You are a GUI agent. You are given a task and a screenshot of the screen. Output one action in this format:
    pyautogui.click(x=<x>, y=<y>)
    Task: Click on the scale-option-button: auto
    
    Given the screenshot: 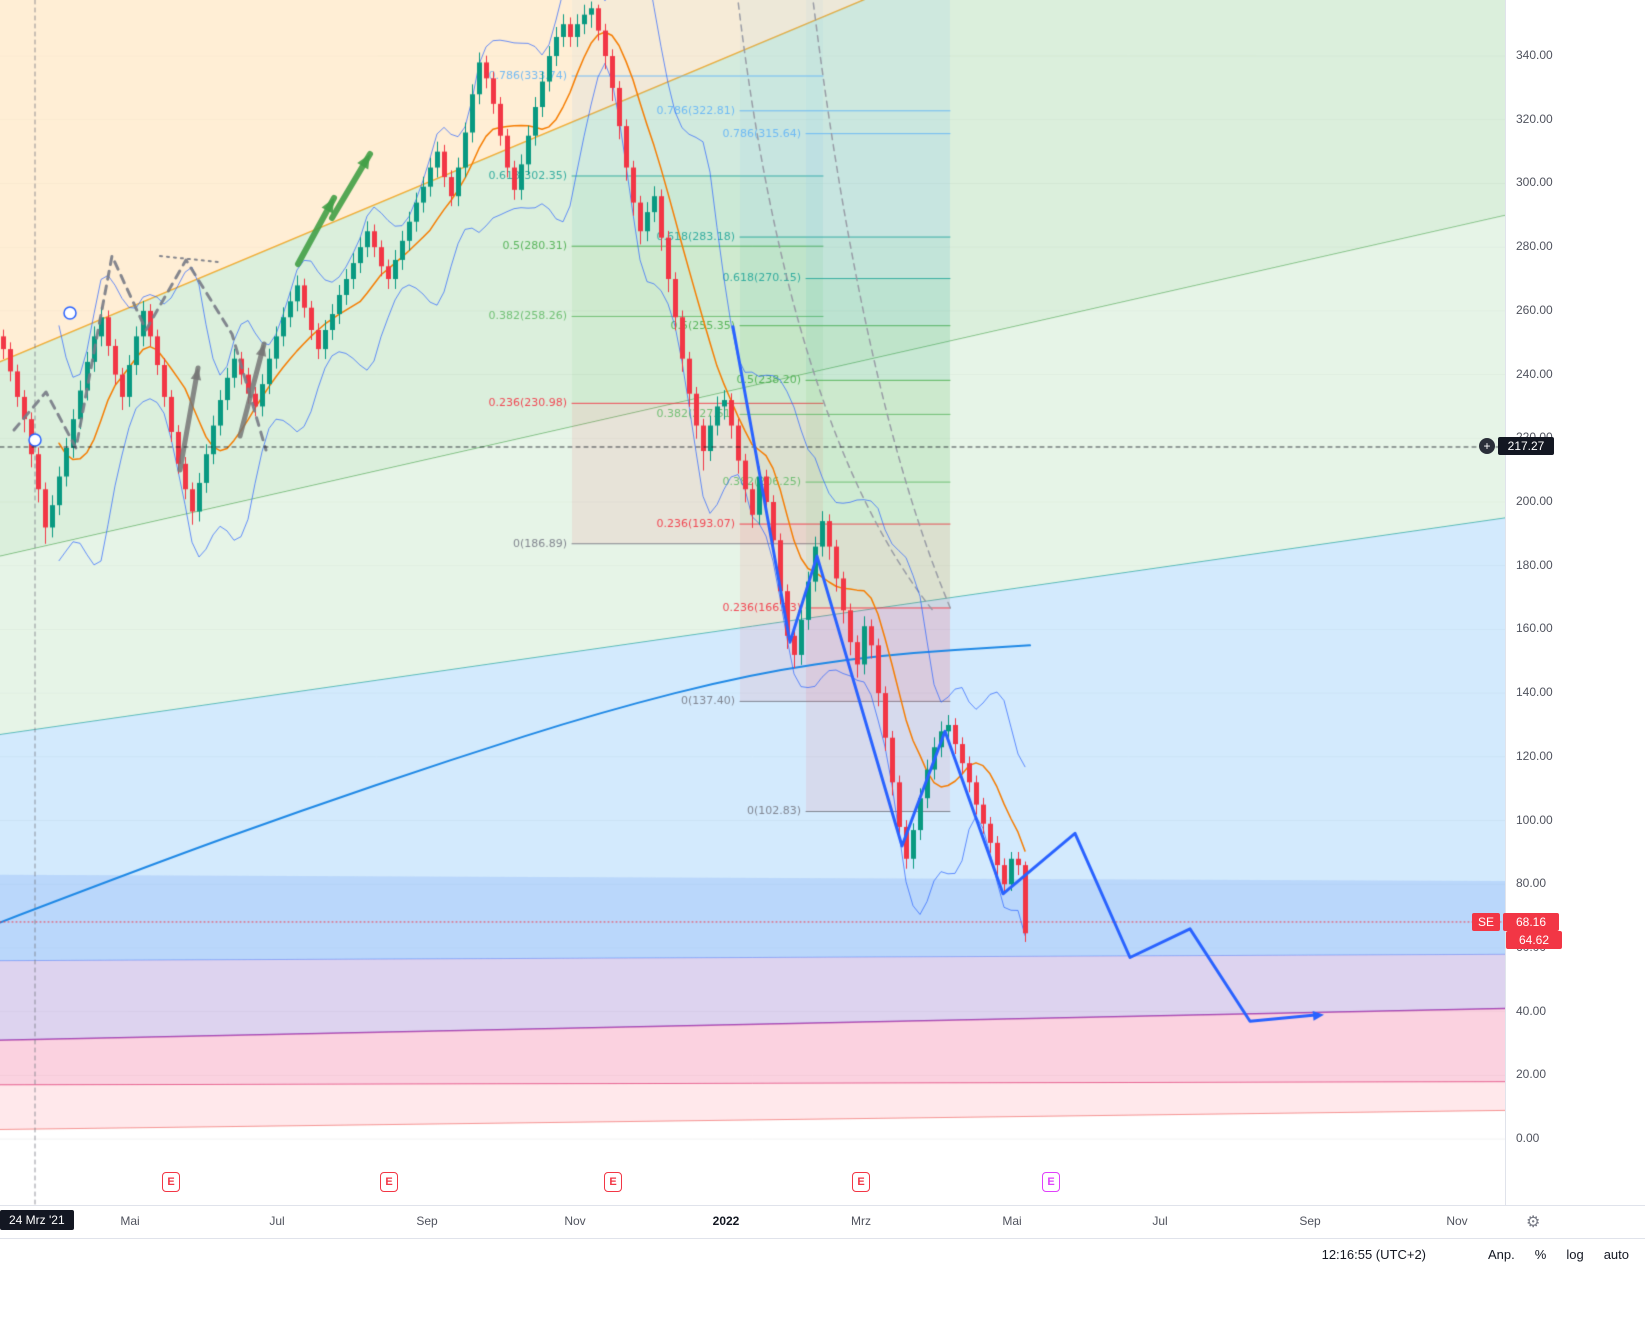 What is the action you would take?
    pyautogui.click(x=1616, y=1254)
    